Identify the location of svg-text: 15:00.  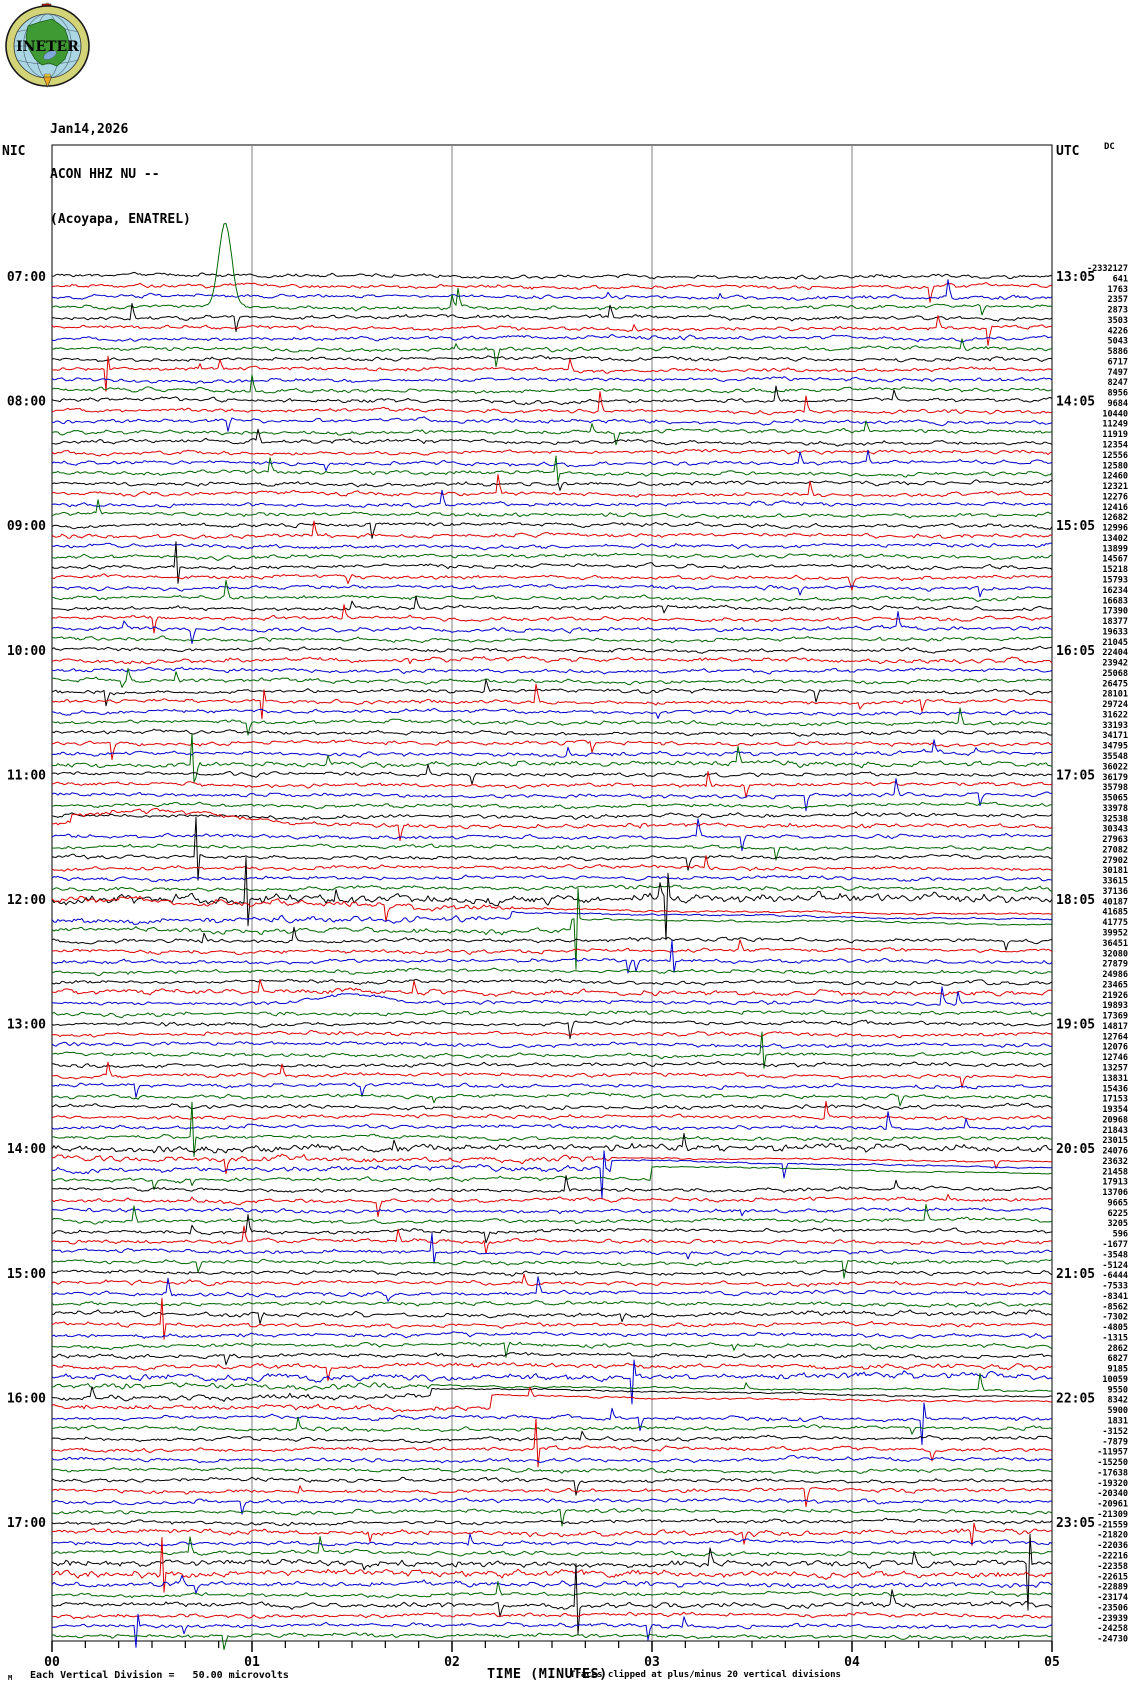
(26, 1274).